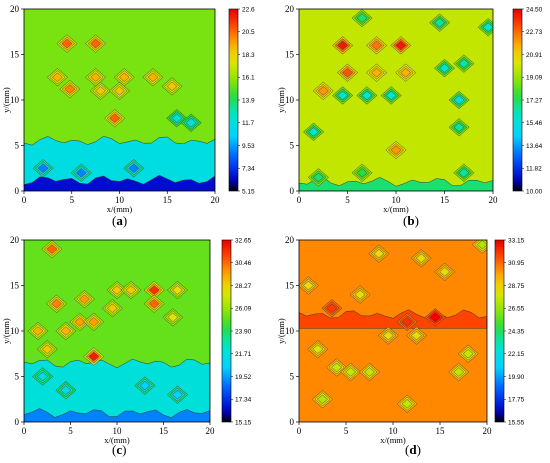 The image size is (550, 463). I want to click on colorbar-tick-label: 30.95, so click(516, 263).